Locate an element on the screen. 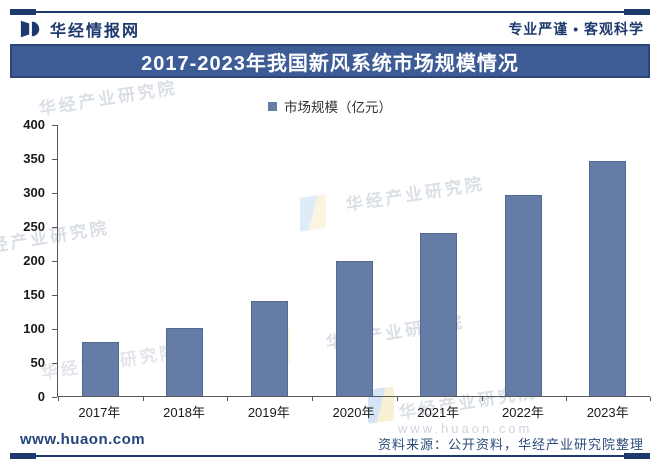  x-tick-label: 2021年 is located at coordinates (438, 412).